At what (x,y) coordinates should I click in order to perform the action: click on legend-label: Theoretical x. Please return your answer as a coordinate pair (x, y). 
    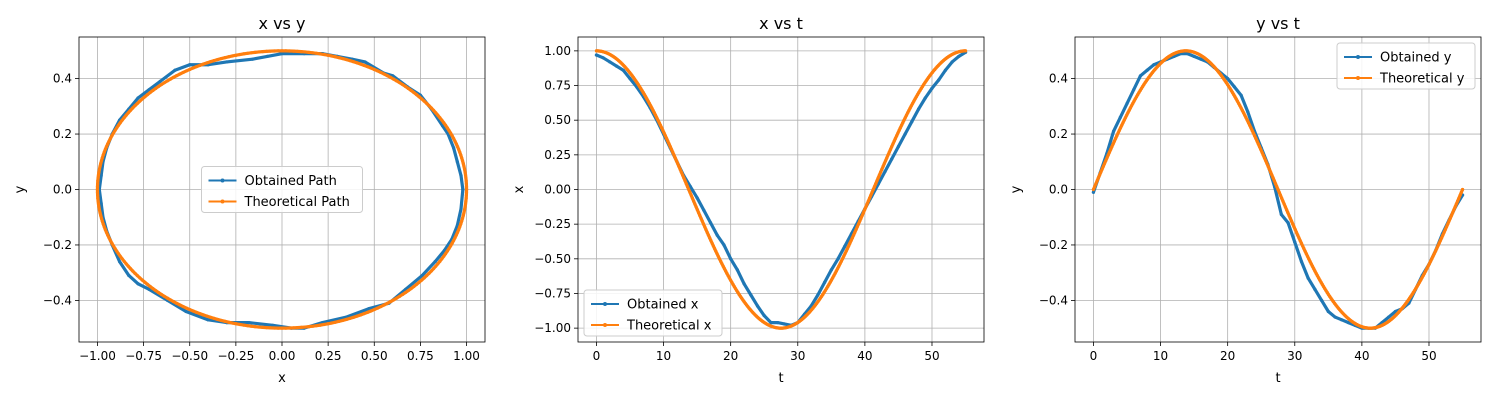
    Looking at the image, I should click on (669, 326).